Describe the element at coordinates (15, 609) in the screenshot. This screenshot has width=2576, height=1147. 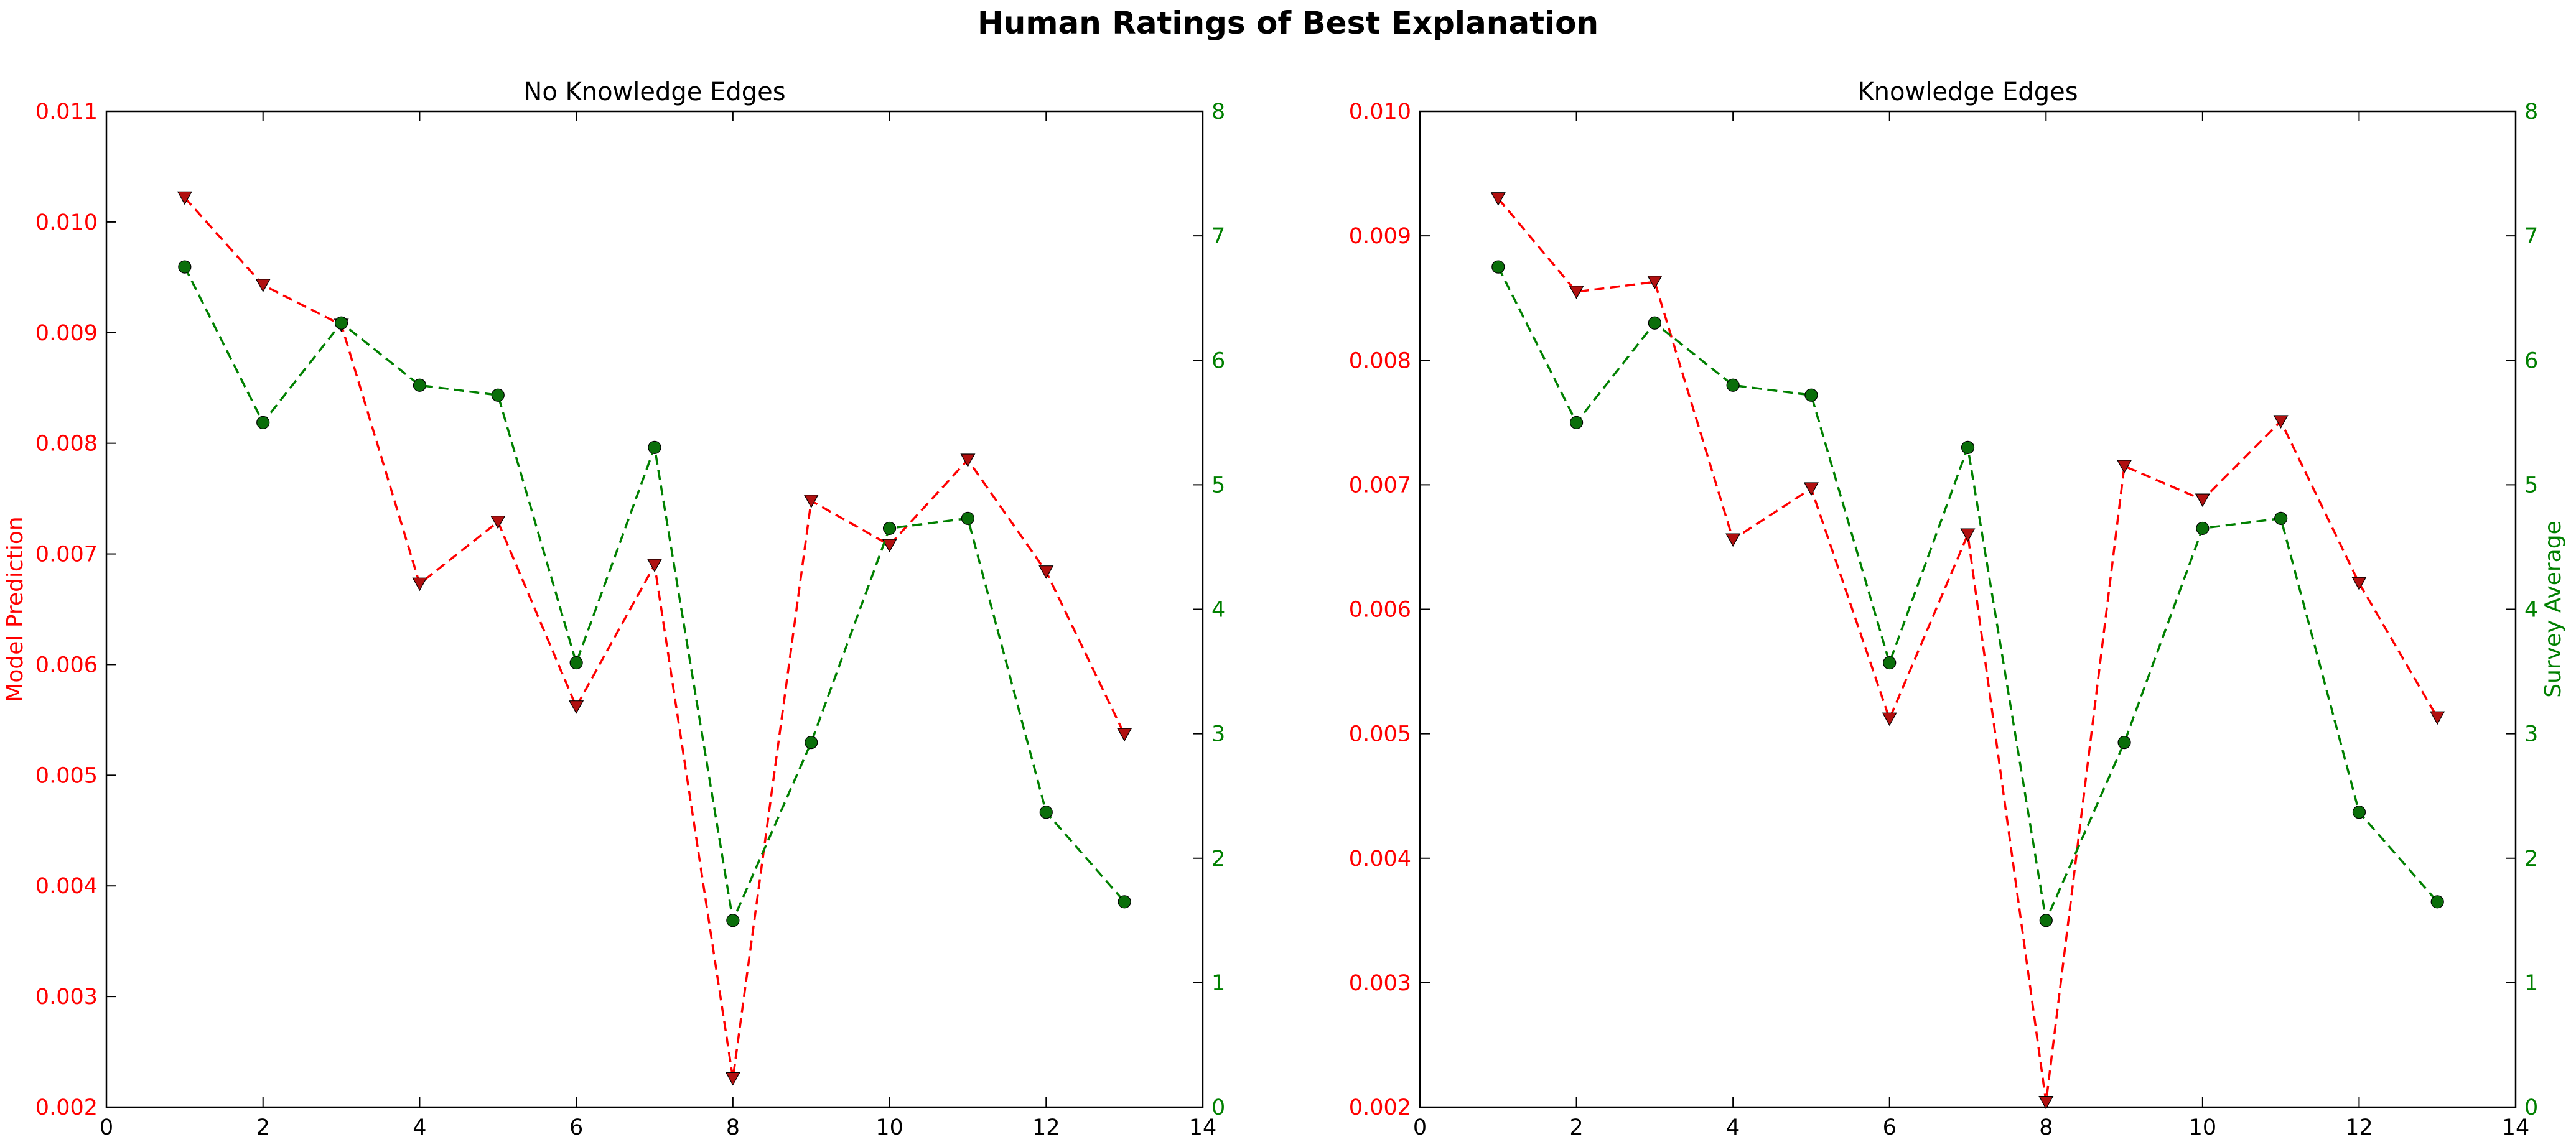
I see `y-left-axis-label: Model Prediction` at that location.